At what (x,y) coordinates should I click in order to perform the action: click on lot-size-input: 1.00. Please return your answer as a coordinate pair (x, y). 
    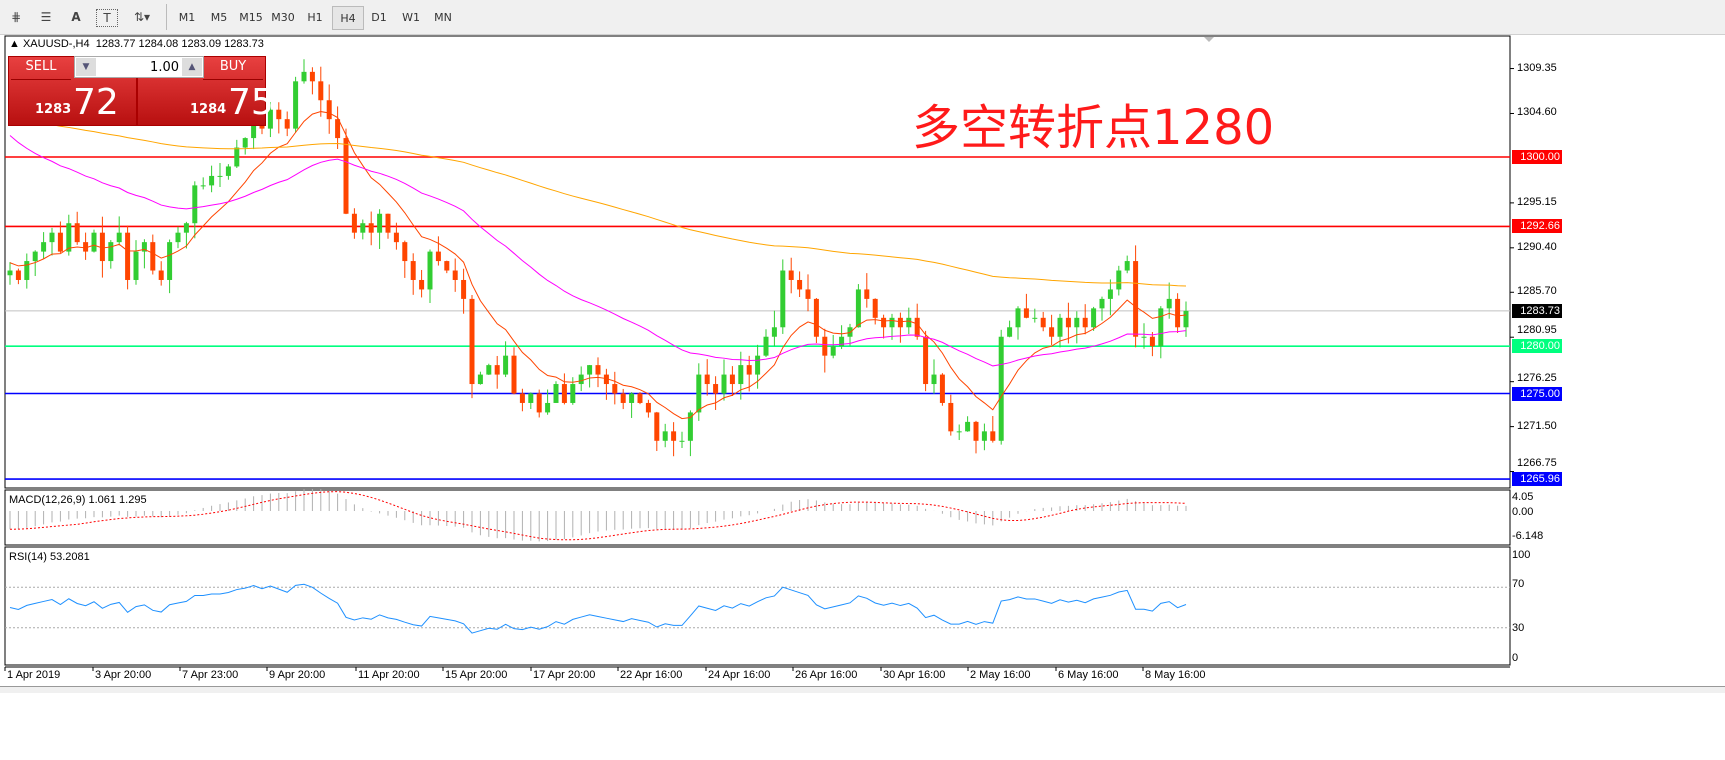
    Looking at the image, I should click on (164, 67).